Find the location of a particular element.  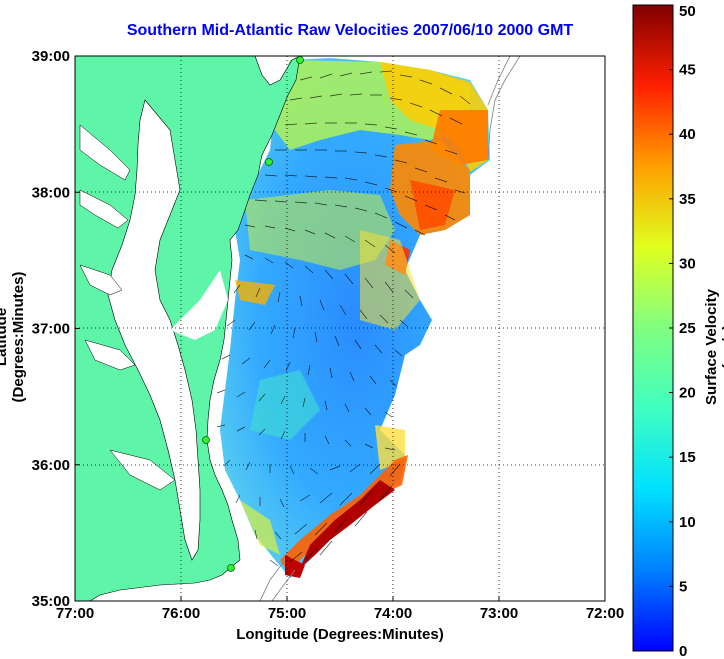

y-axis-label: Latitude (Degrees:Minutes) is located at coordinates (13, 337).